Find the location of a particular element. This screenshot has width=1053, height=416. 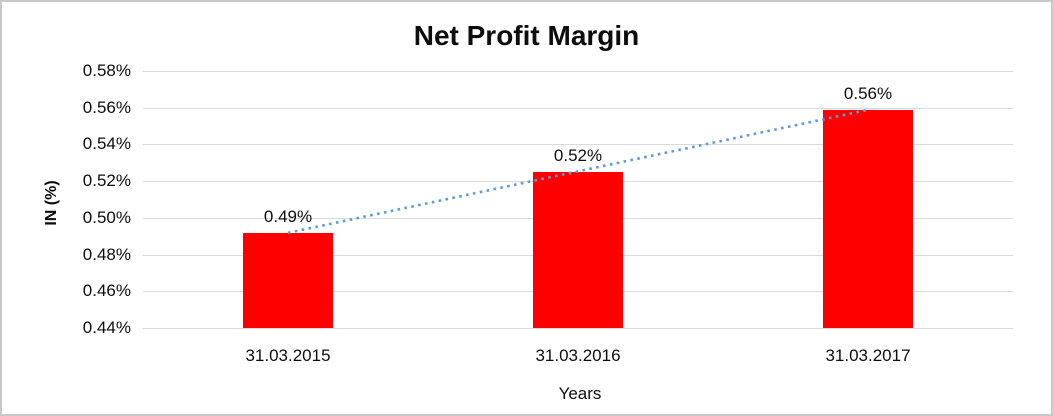

y-axis-tick-label: 0.52% is located at coordinates (106, 181).